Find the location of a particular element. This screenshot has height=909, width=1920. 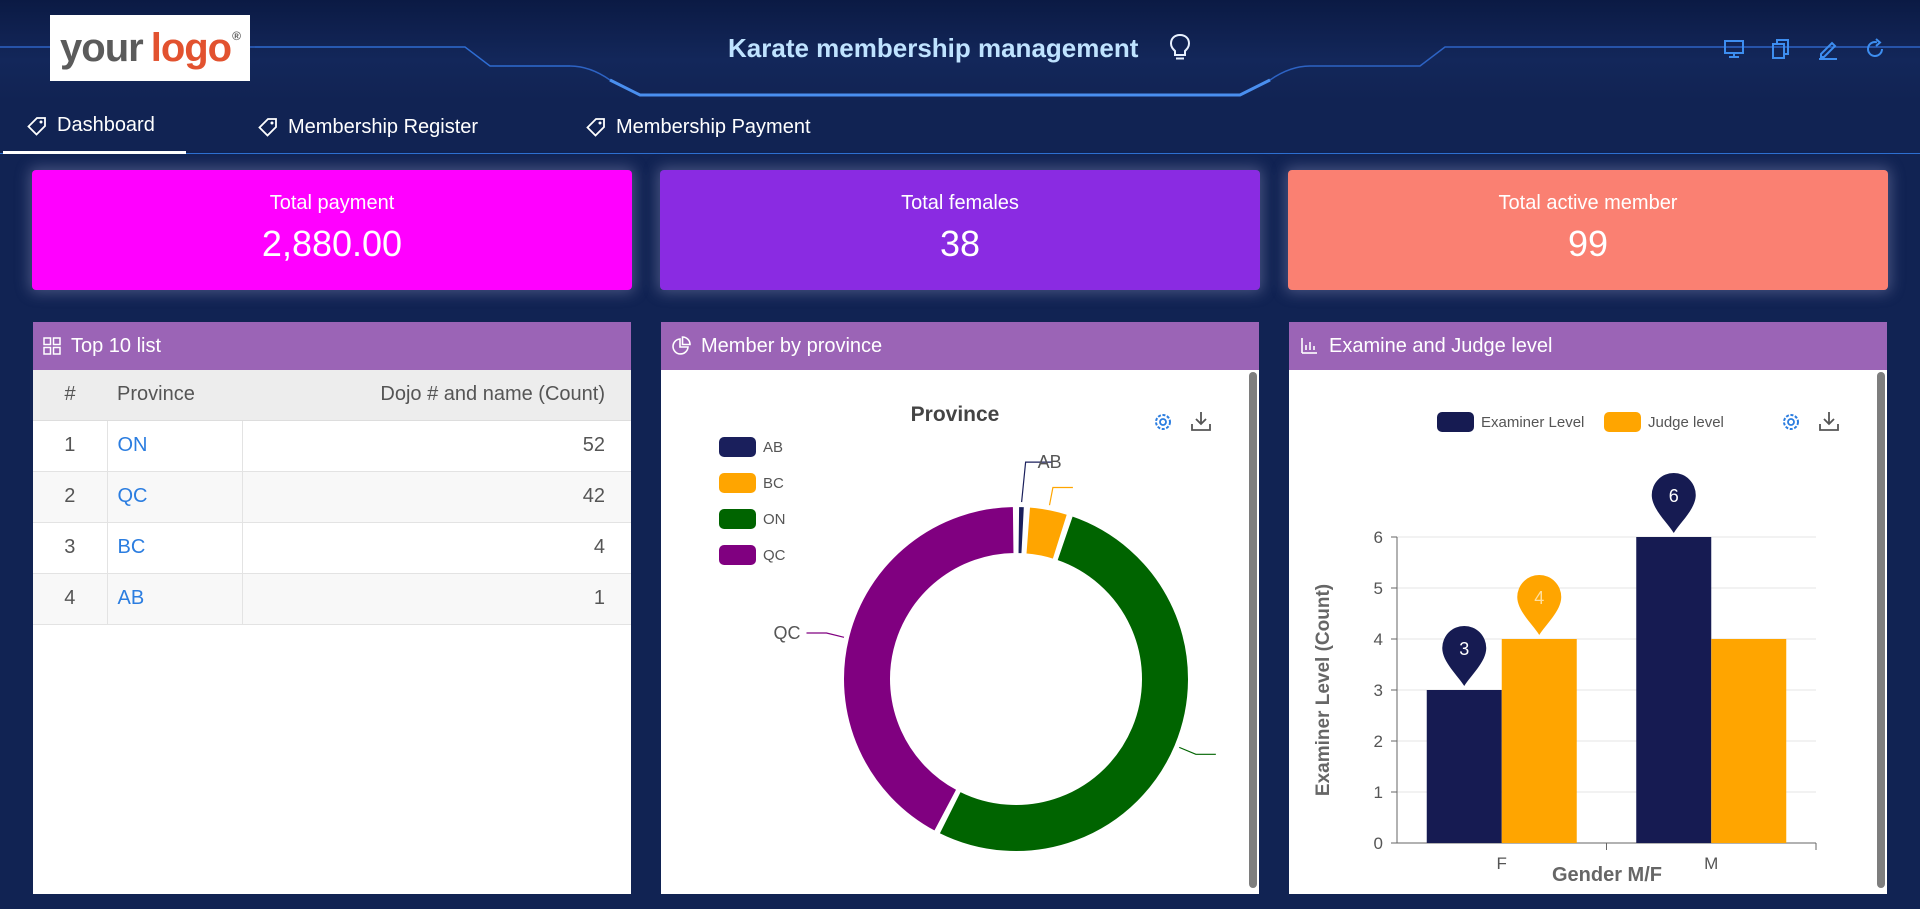

slice-label: QC is located at coordinates (786, 633).